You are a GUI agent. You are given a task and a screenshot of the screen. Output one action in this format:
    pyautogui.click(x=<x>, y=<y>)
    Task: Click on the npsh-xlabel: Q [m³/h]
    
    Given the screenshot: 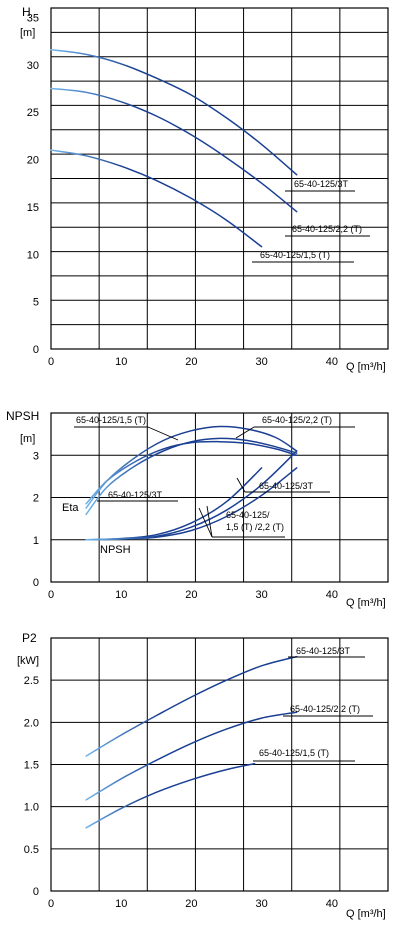 What is the action you would take?
    pyautogui.click(x=366, y=603)
    